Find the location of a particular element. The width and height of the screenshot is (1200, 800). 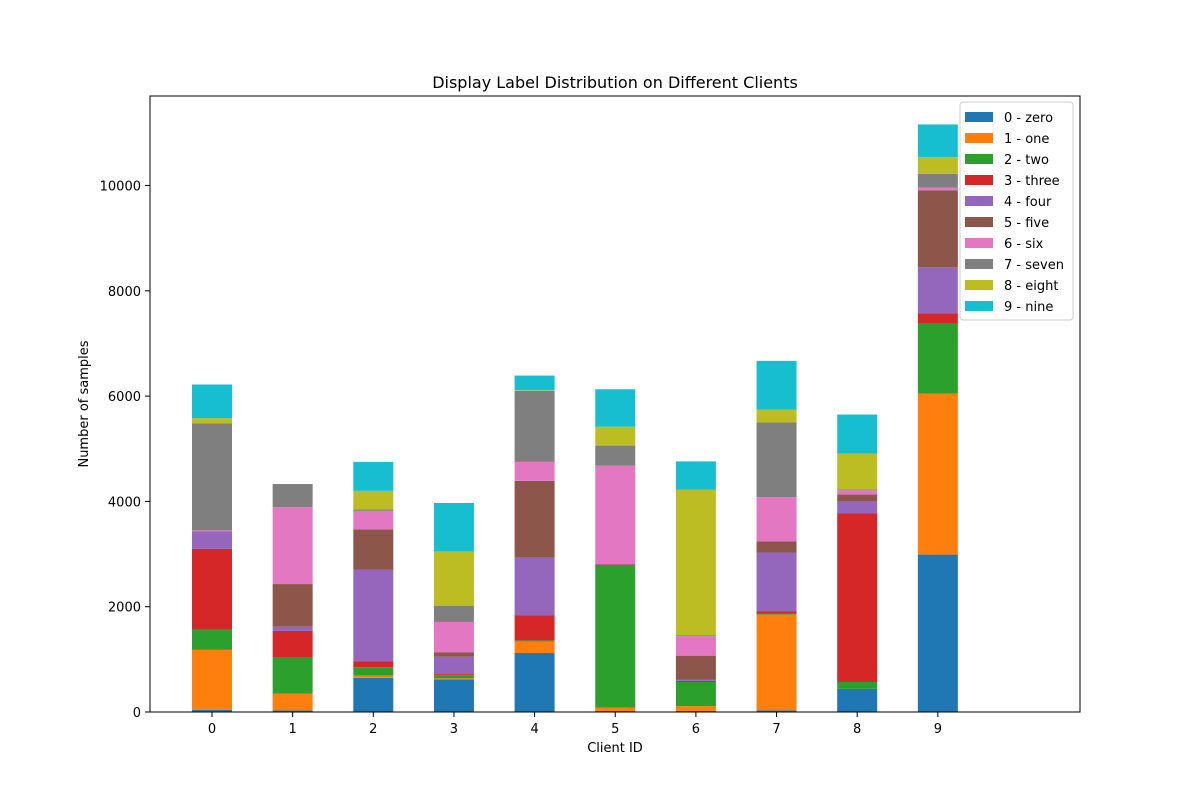

x-tick-label: 5 is located at coordinates (615, 729).